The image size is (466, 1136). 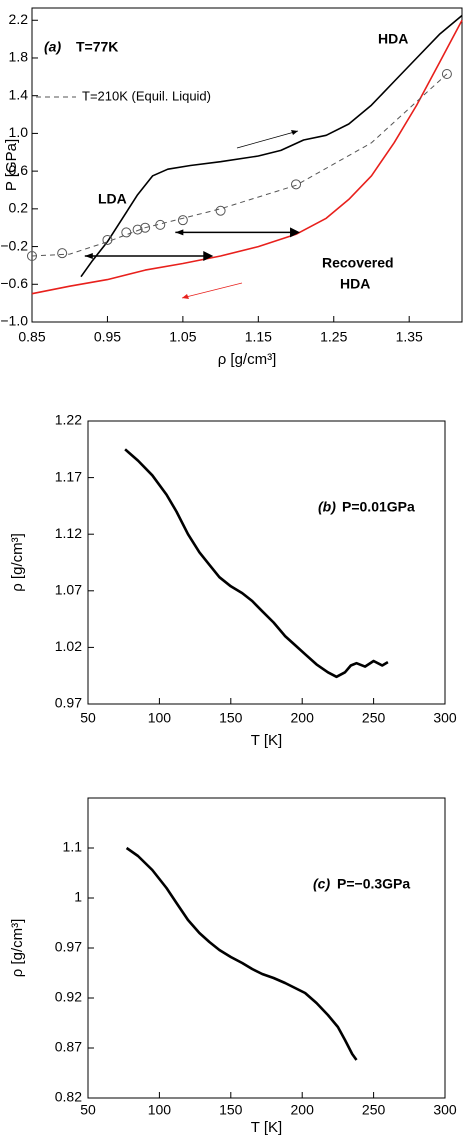 What do you see at coordinates (19, 170) in the screenshot?
I see `y-tick-label: 0.6` at bounding box center [19, 170].